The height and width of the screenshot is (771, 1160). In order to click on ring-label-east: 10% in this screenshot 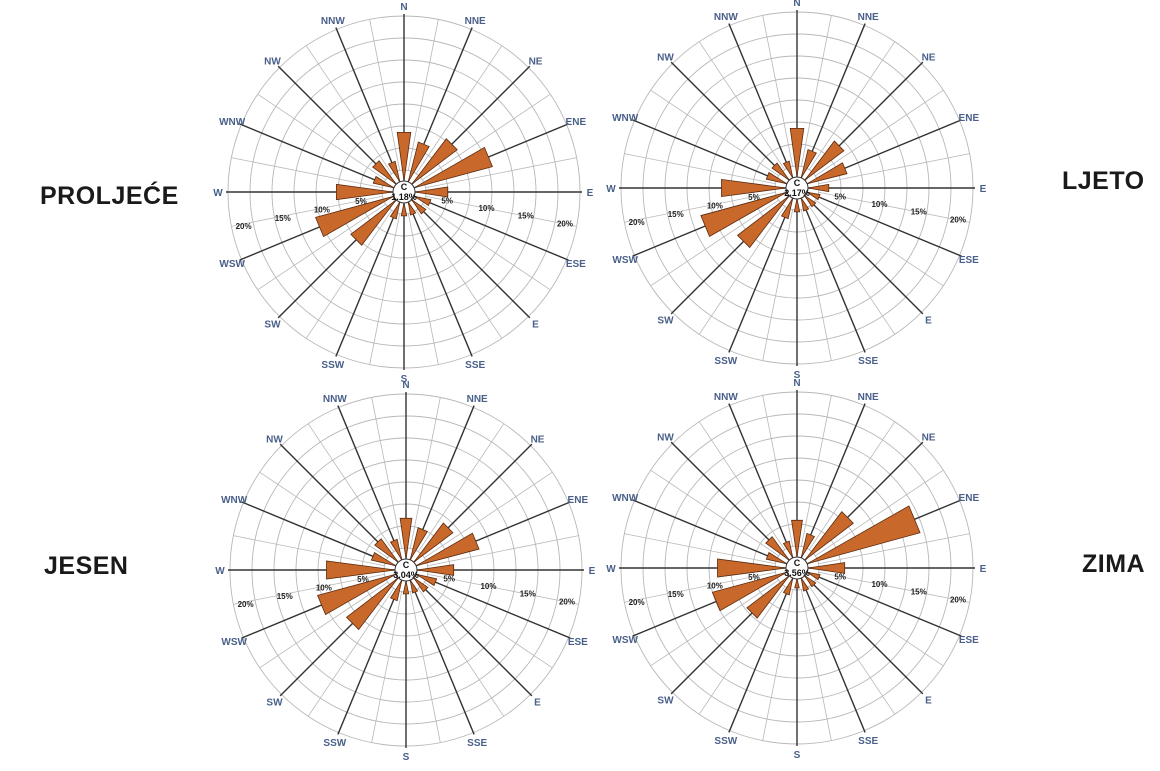, I will do `click(486, 208)`.